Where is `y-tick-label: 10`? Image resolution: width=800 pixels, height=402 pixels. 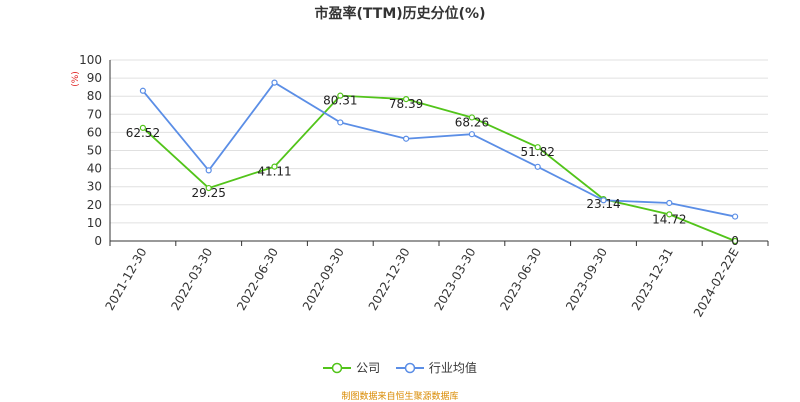 y-tick-label: 10 is located at coordinates (94, 223).